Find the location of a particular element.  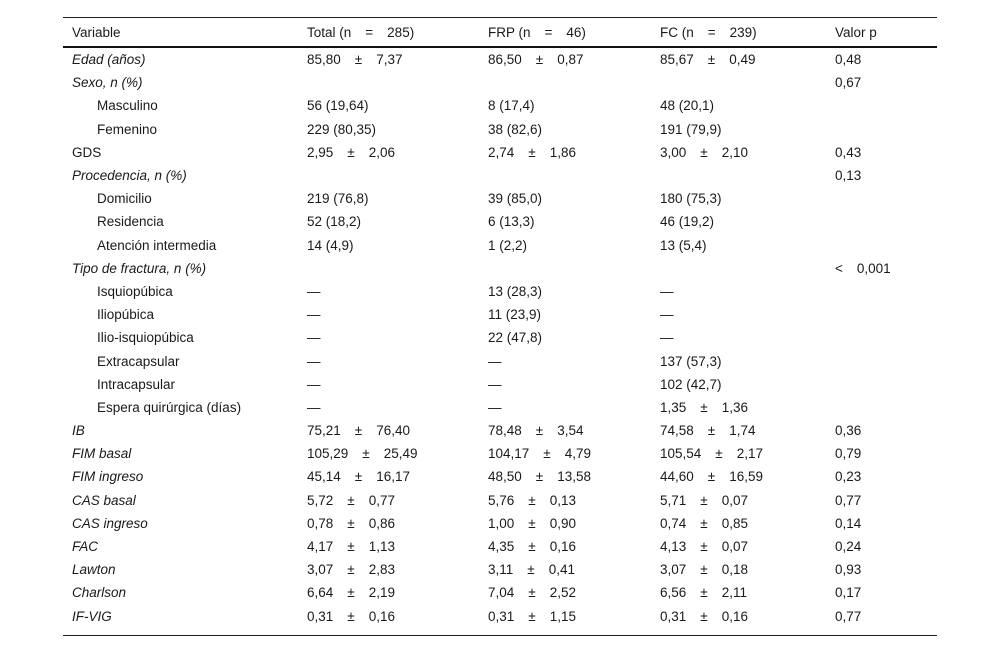

value-text: 104,17 is located at coordinates (509, 454).